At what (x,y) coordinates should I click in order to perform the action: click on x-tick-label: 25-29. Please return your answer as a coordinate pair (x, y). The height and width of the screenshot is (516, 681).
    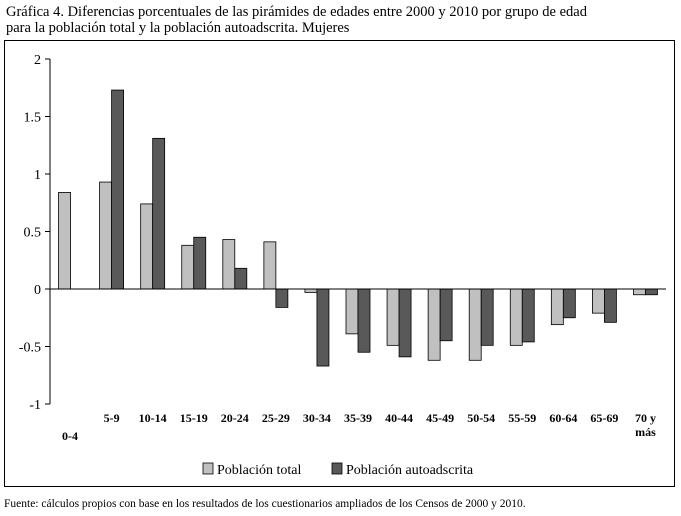
    Looking at the image, I should click on (276, 418).